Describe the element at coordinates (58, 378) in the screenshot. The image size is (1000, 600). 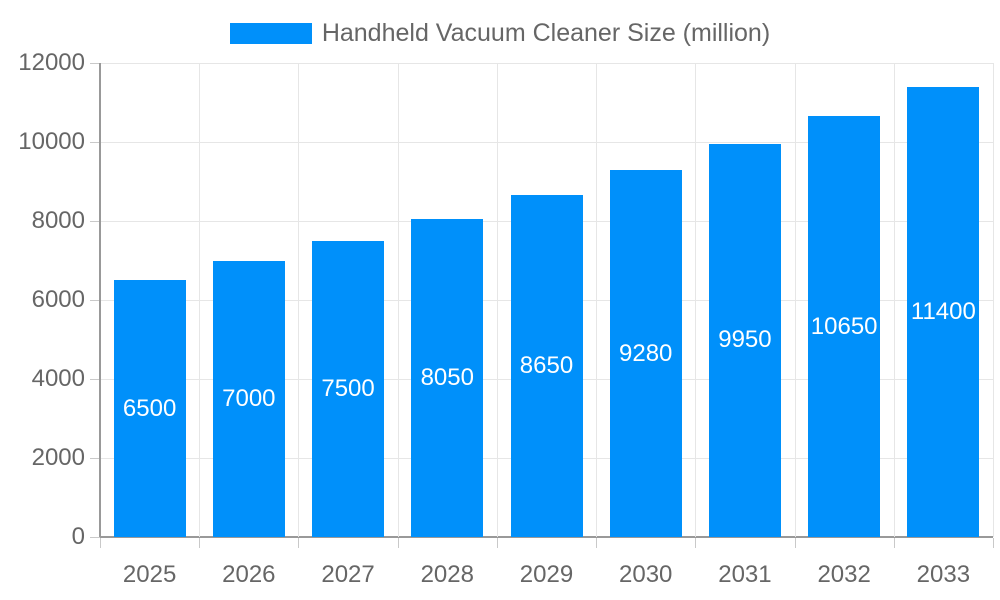
I see `y-axis-tick-label: 4000` at that location.